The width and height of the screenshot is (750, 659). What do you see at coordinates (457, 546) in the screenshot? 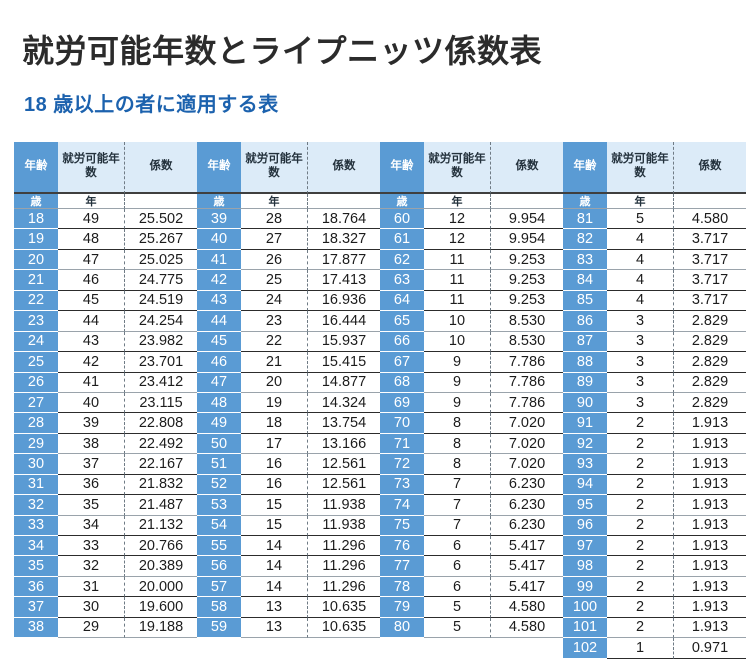
I see `cell-workable-years: 6` at bounding box center [457, 546].